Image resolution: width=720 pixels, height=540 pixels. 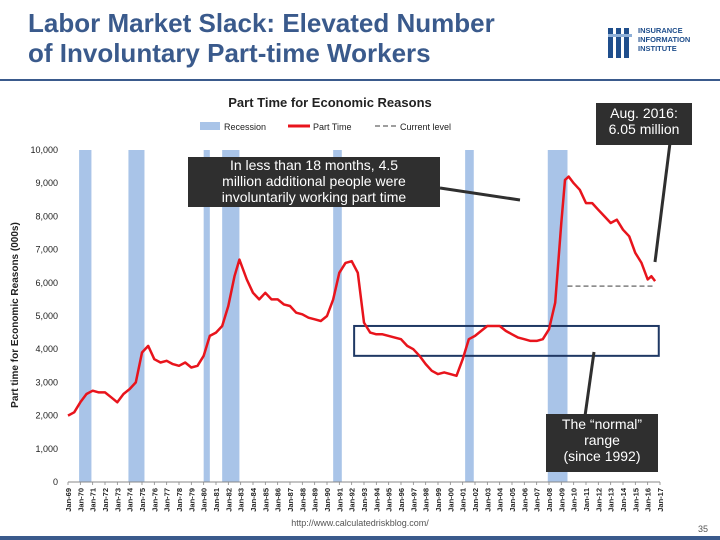 What do you see at coordinates (191, 500) in the screenshot?
I see `x-tick-label: Jan-79` at bounding box center [191, 500].